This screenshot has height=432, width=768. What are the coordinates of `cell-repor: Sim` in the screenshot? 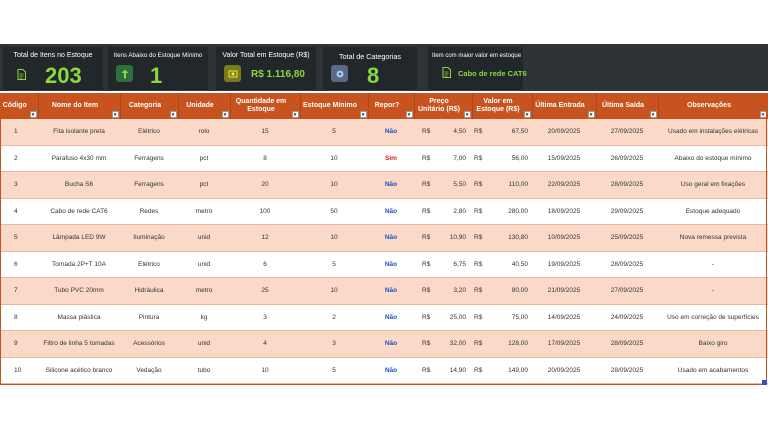 It's located at (391, 158).